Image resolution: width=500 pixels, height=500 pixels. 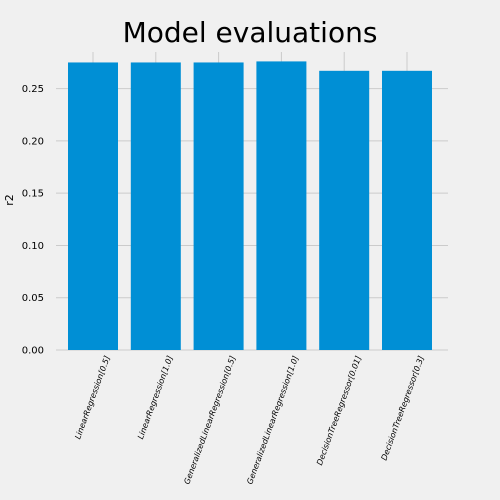 What do you see at coordinates (33, 246) in the screenshot?
I see `y-tick-label: 0.10` at bounding box center [33, 246].